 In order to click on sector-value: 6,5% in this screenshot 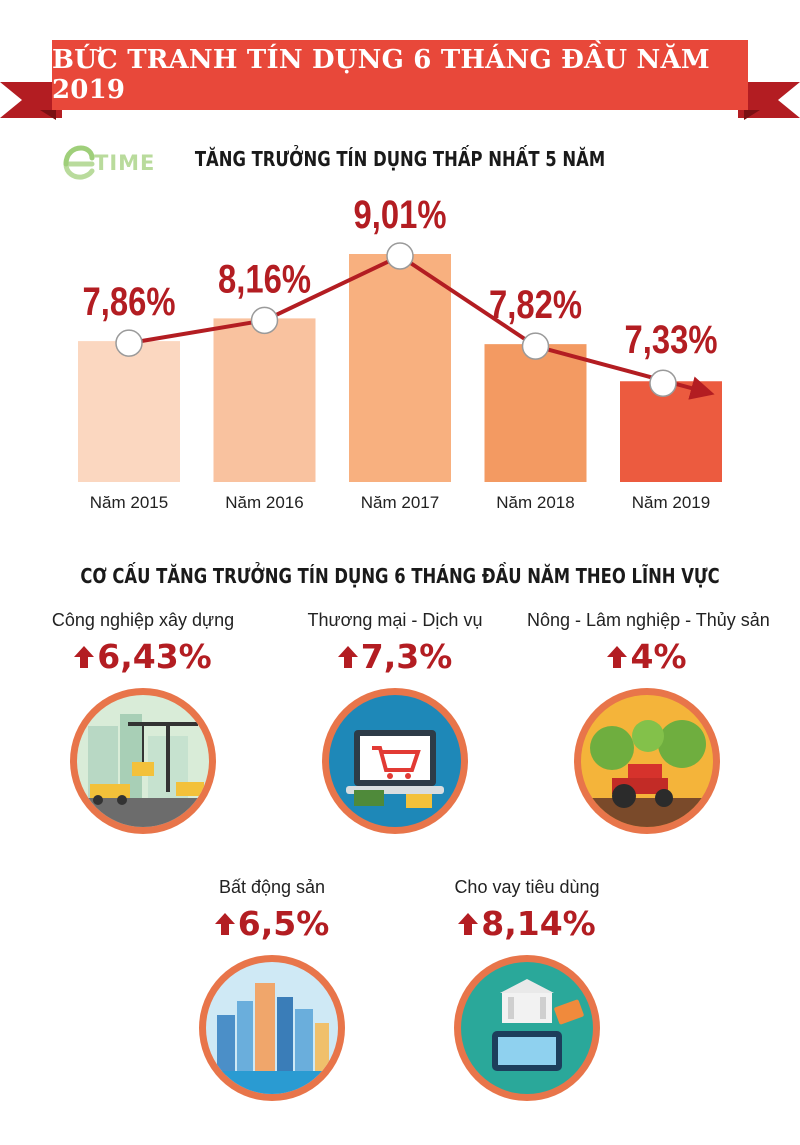, I will do `click(272, 923)`.